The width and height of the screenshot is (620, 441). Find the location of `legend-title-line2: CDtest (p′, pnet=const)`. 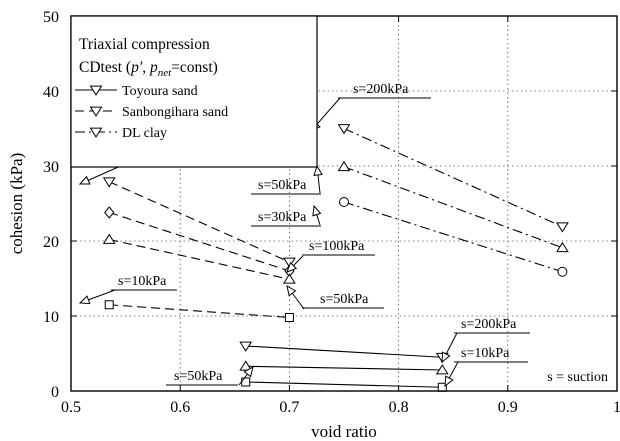

legend-title-line2: CDtest (p′, pnet=const) is located at coordinates (148, 69).